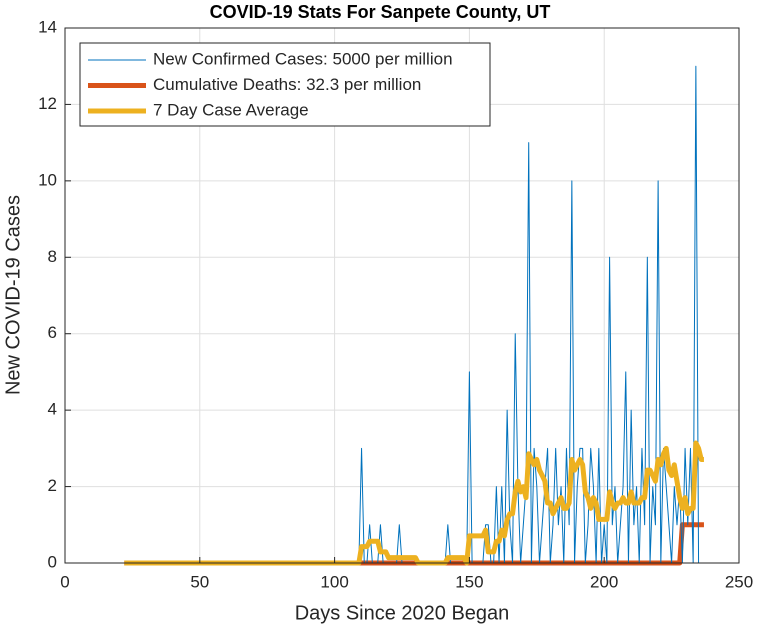  What do you see at coordinates (52, 332) in the screenshot?
I see `y-tick-label: 6` at bounding box center [52, 332].